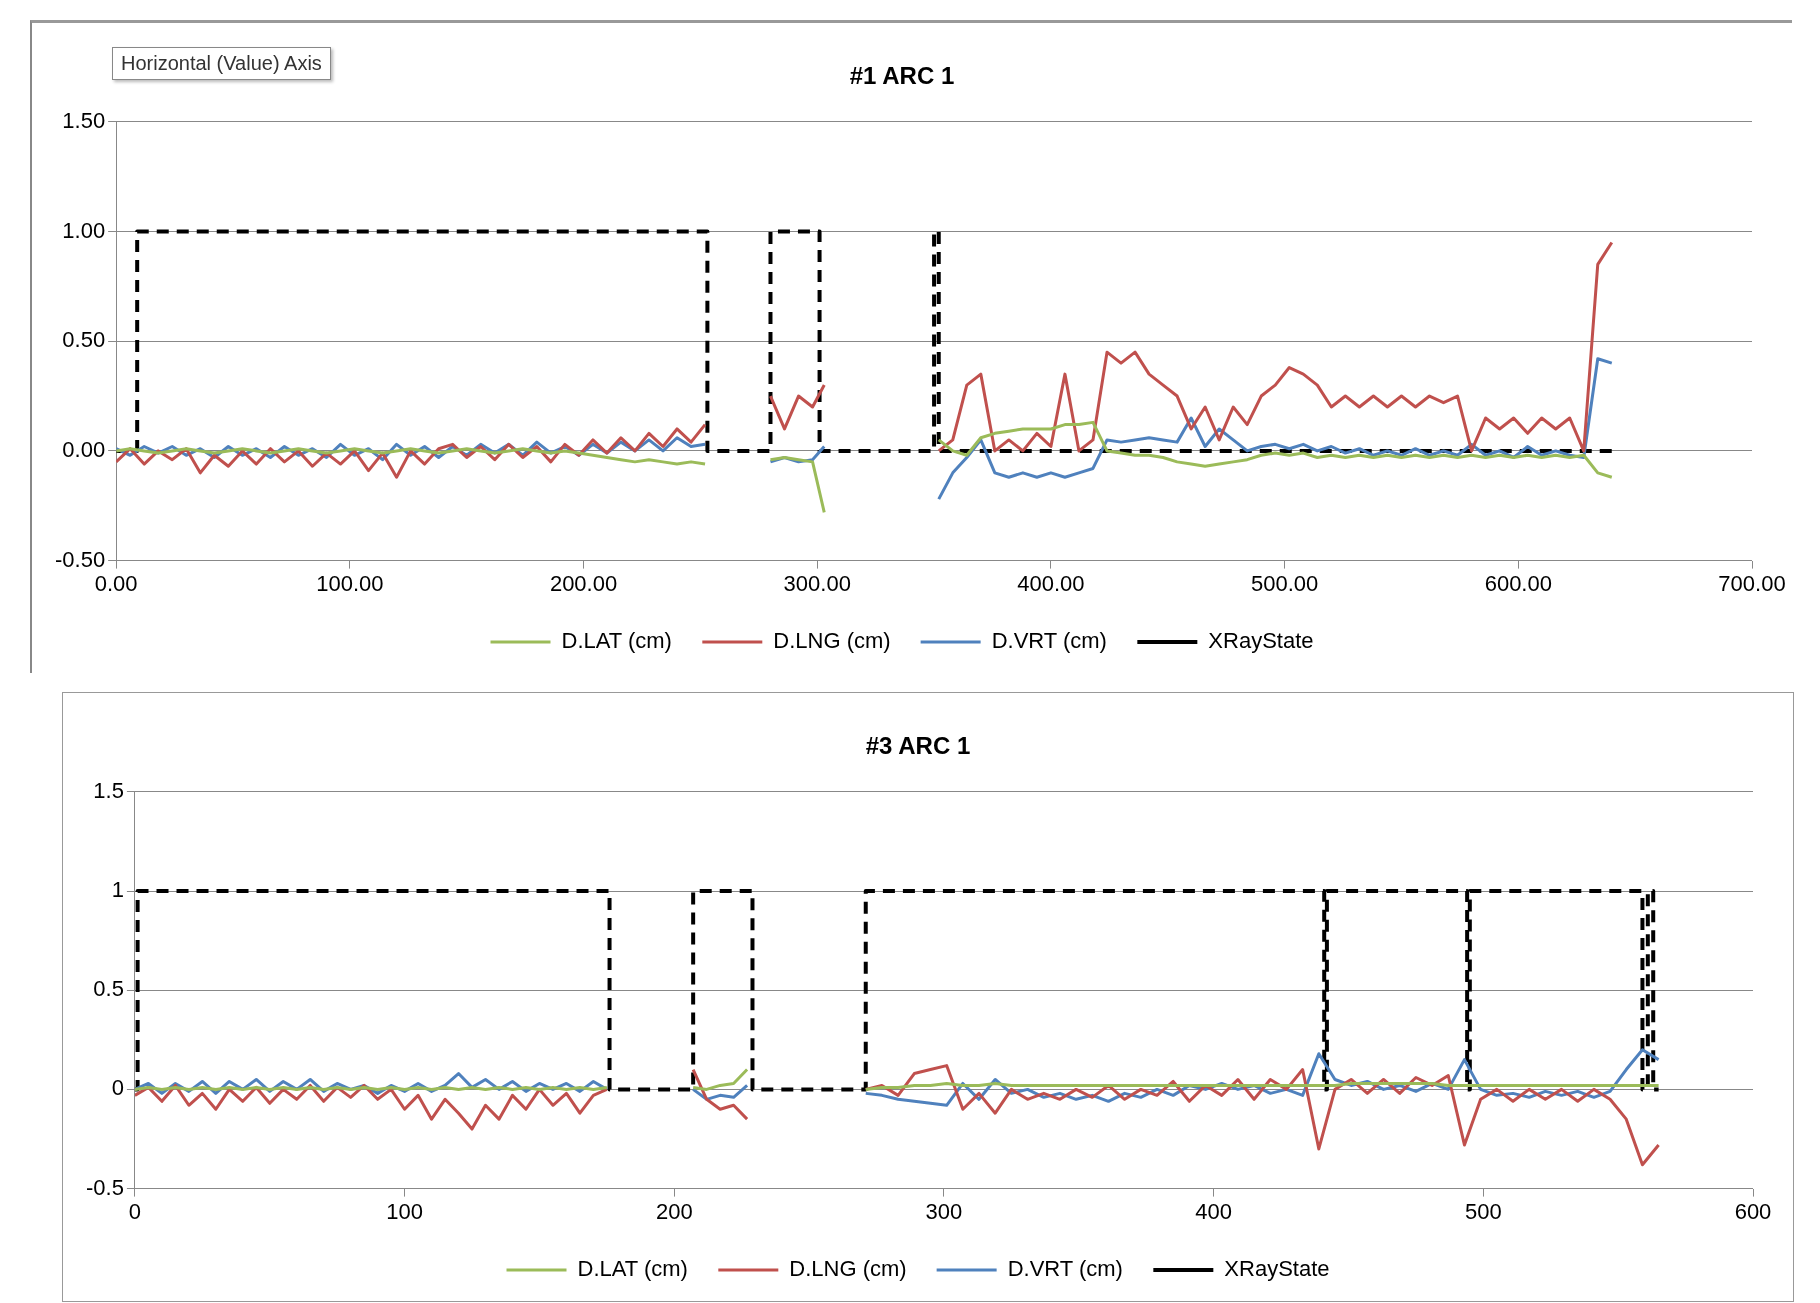  What do you see at coordinates (117, 890) in the screenshot?
I see `y-tick-label: 1` at bounding box center [117, 890].